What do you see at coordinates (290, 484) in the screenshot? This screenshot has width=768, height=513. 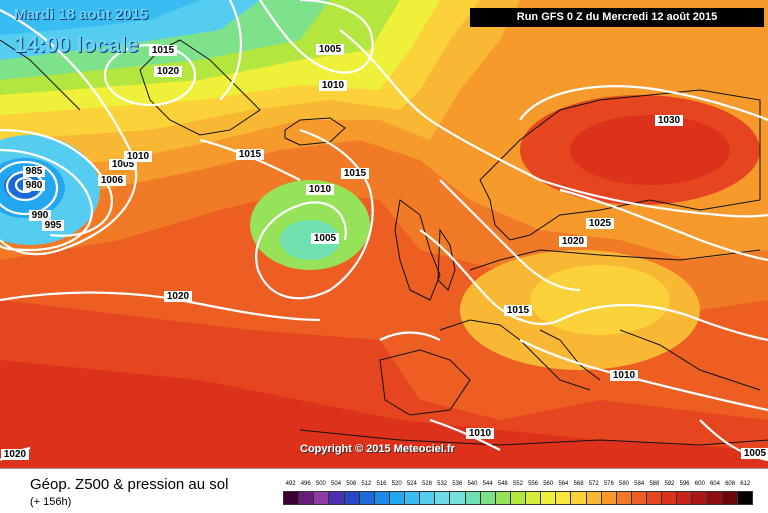 I see `scale-label: 492` at bounding box center [290, 484].